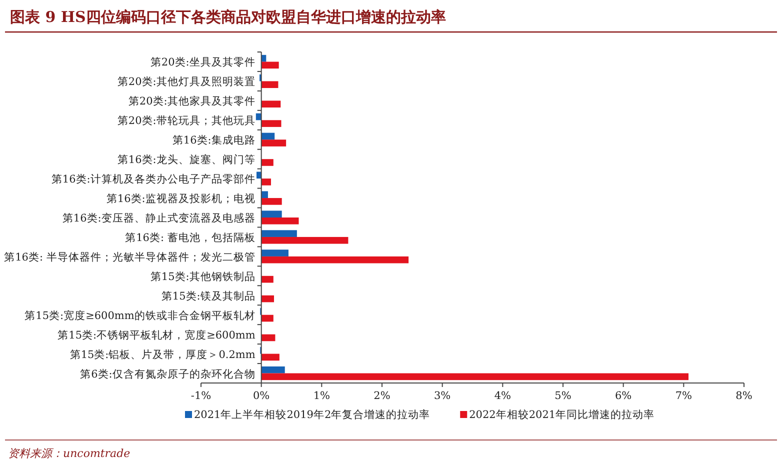 This screenshot has width=782, height=470. I want to click on legend-label: 2022年相较2021年同比增速的拉动率, so click(562, 414).